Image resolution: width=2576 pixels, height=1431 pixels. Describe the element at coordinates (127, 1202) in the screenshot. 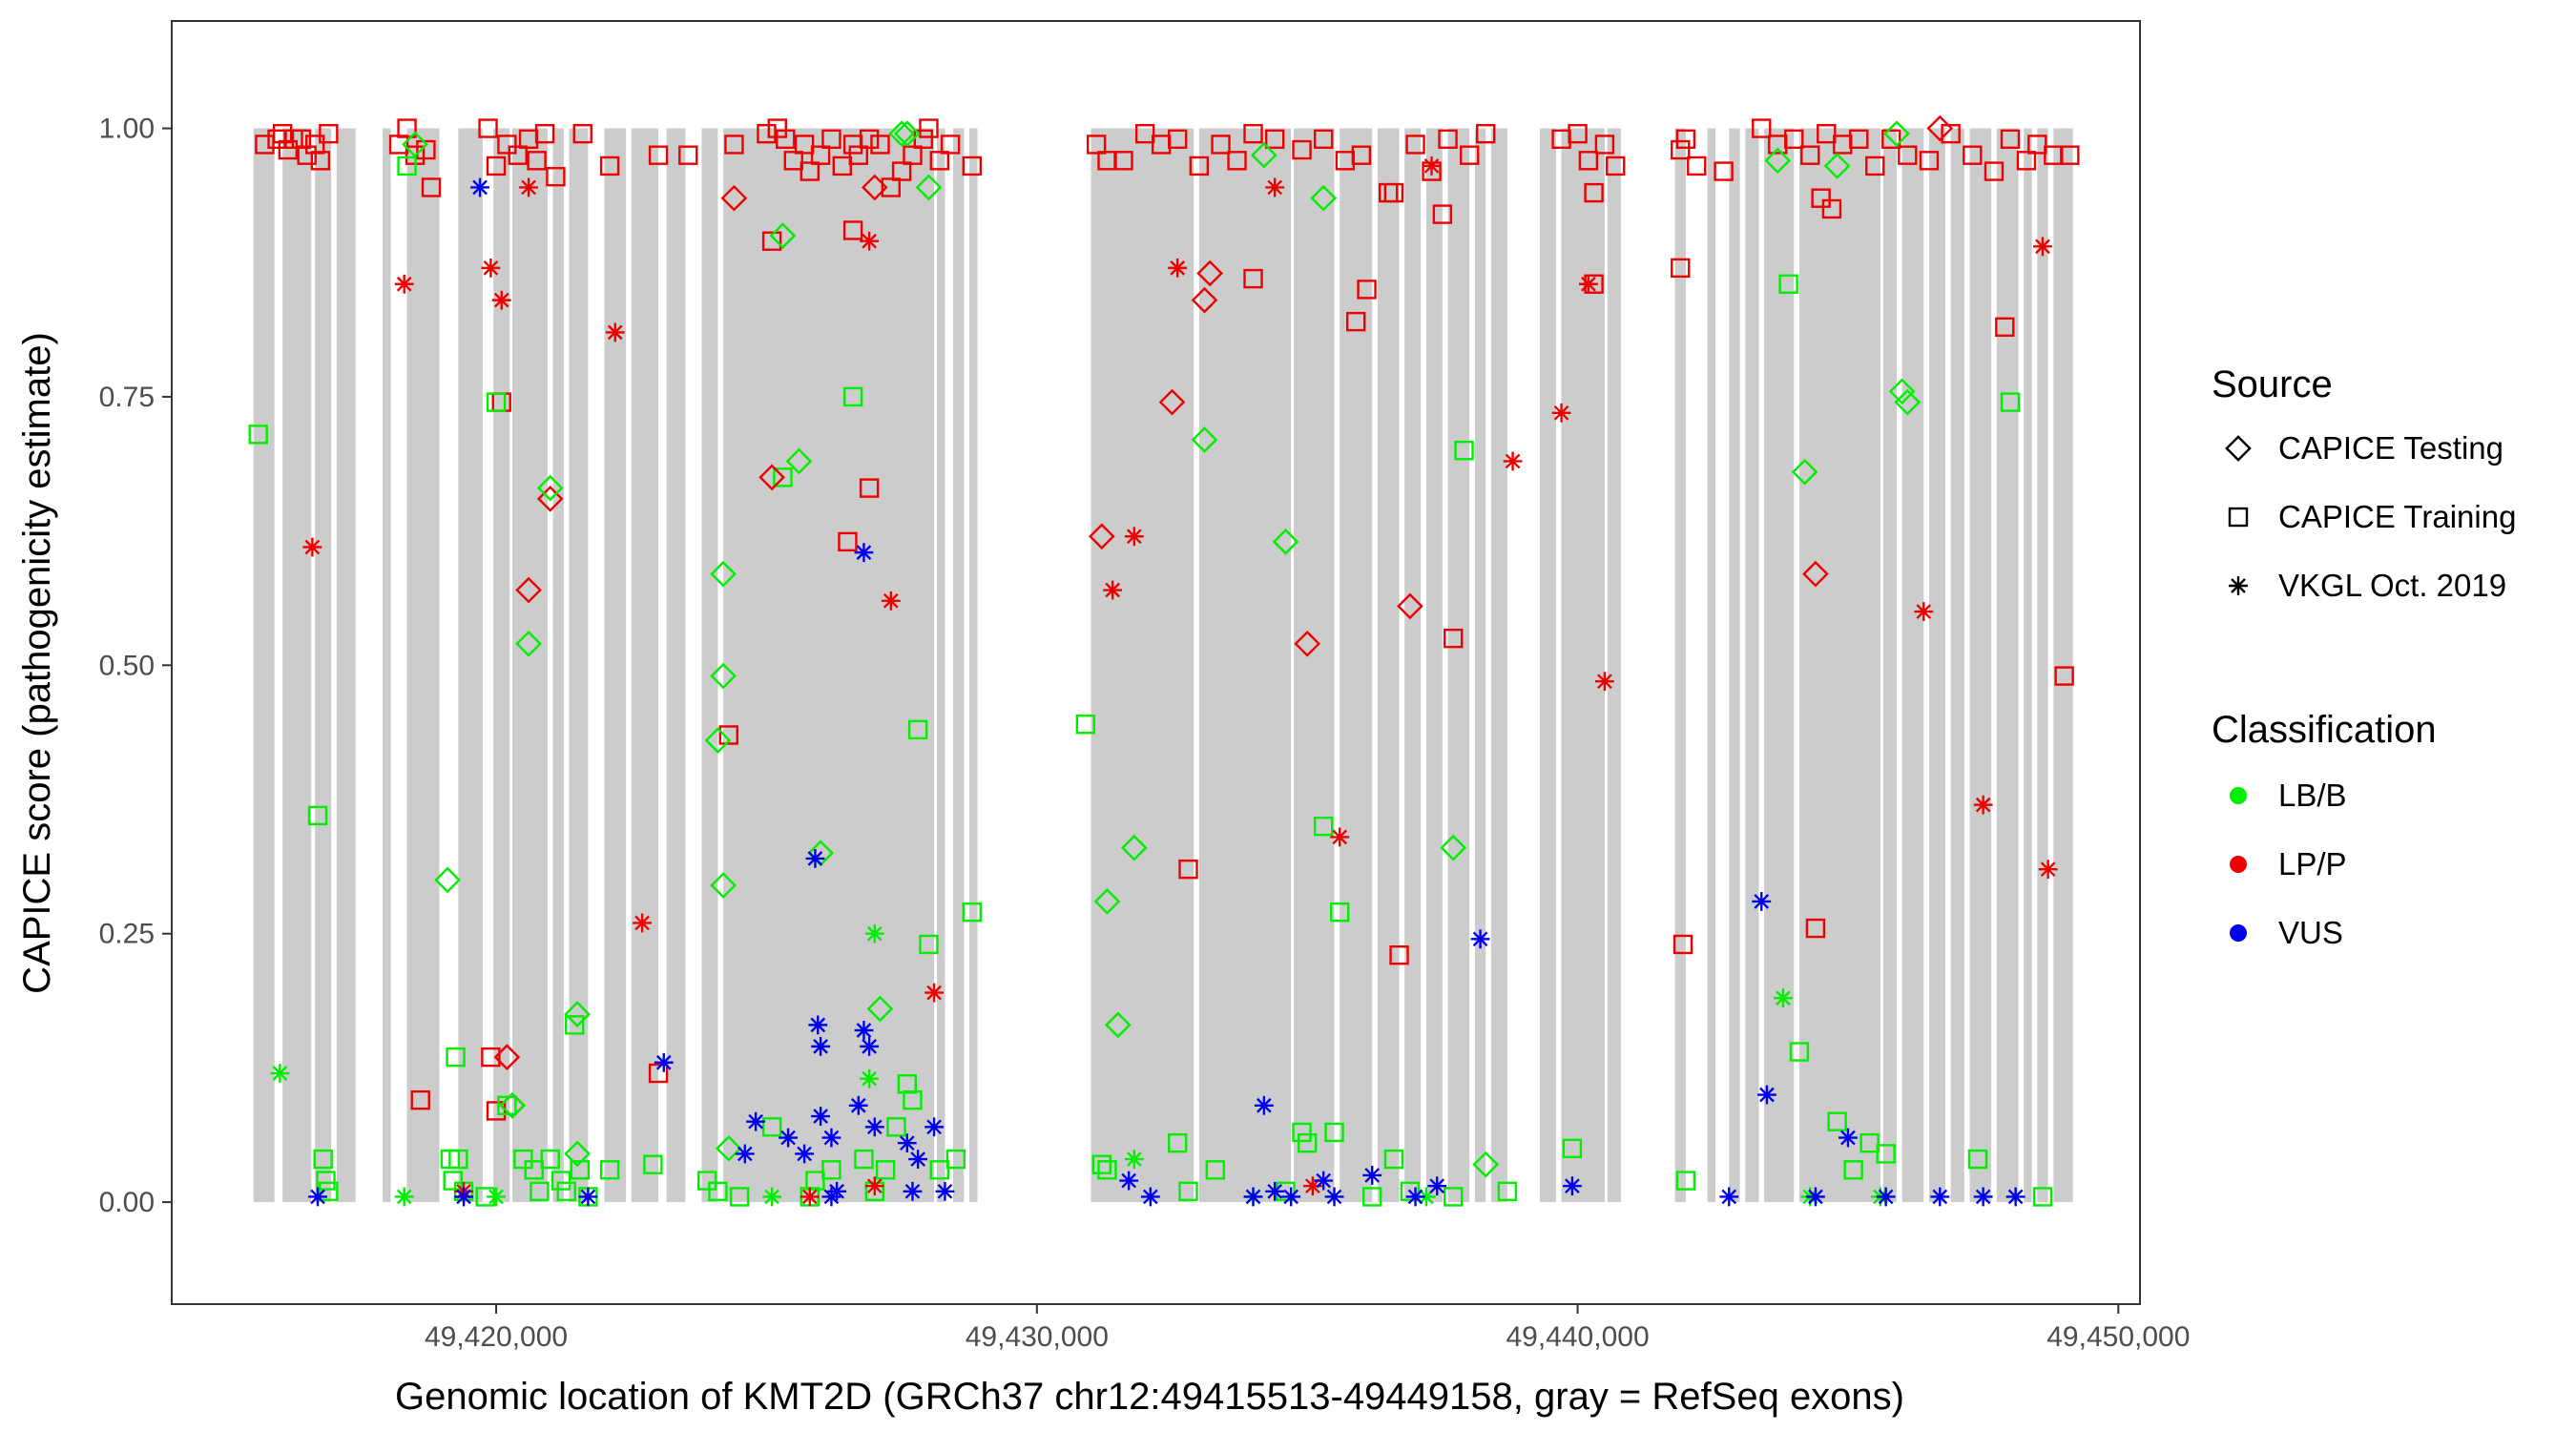

I see `y-tick-label: 0.00` at that location.